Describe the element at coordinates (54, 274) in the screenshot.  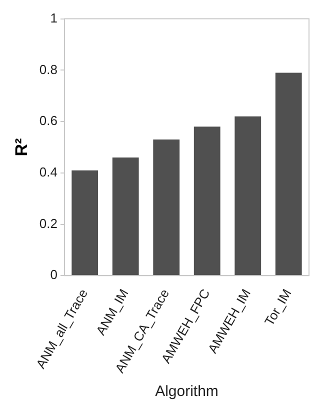
I see `y-tick-label: 0` at that location.